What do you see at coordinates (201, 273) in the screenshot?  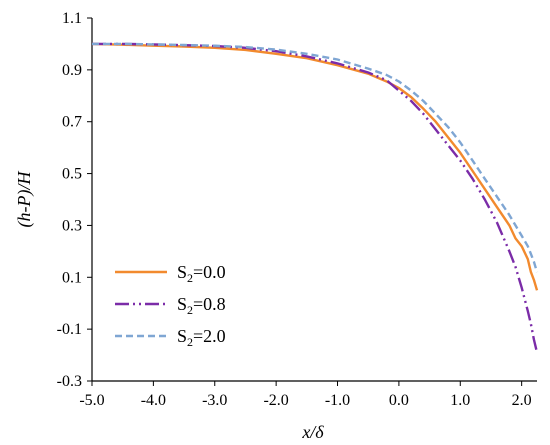 I see `legend-label-0: S2=0.0` at bounding box center [201, 273].